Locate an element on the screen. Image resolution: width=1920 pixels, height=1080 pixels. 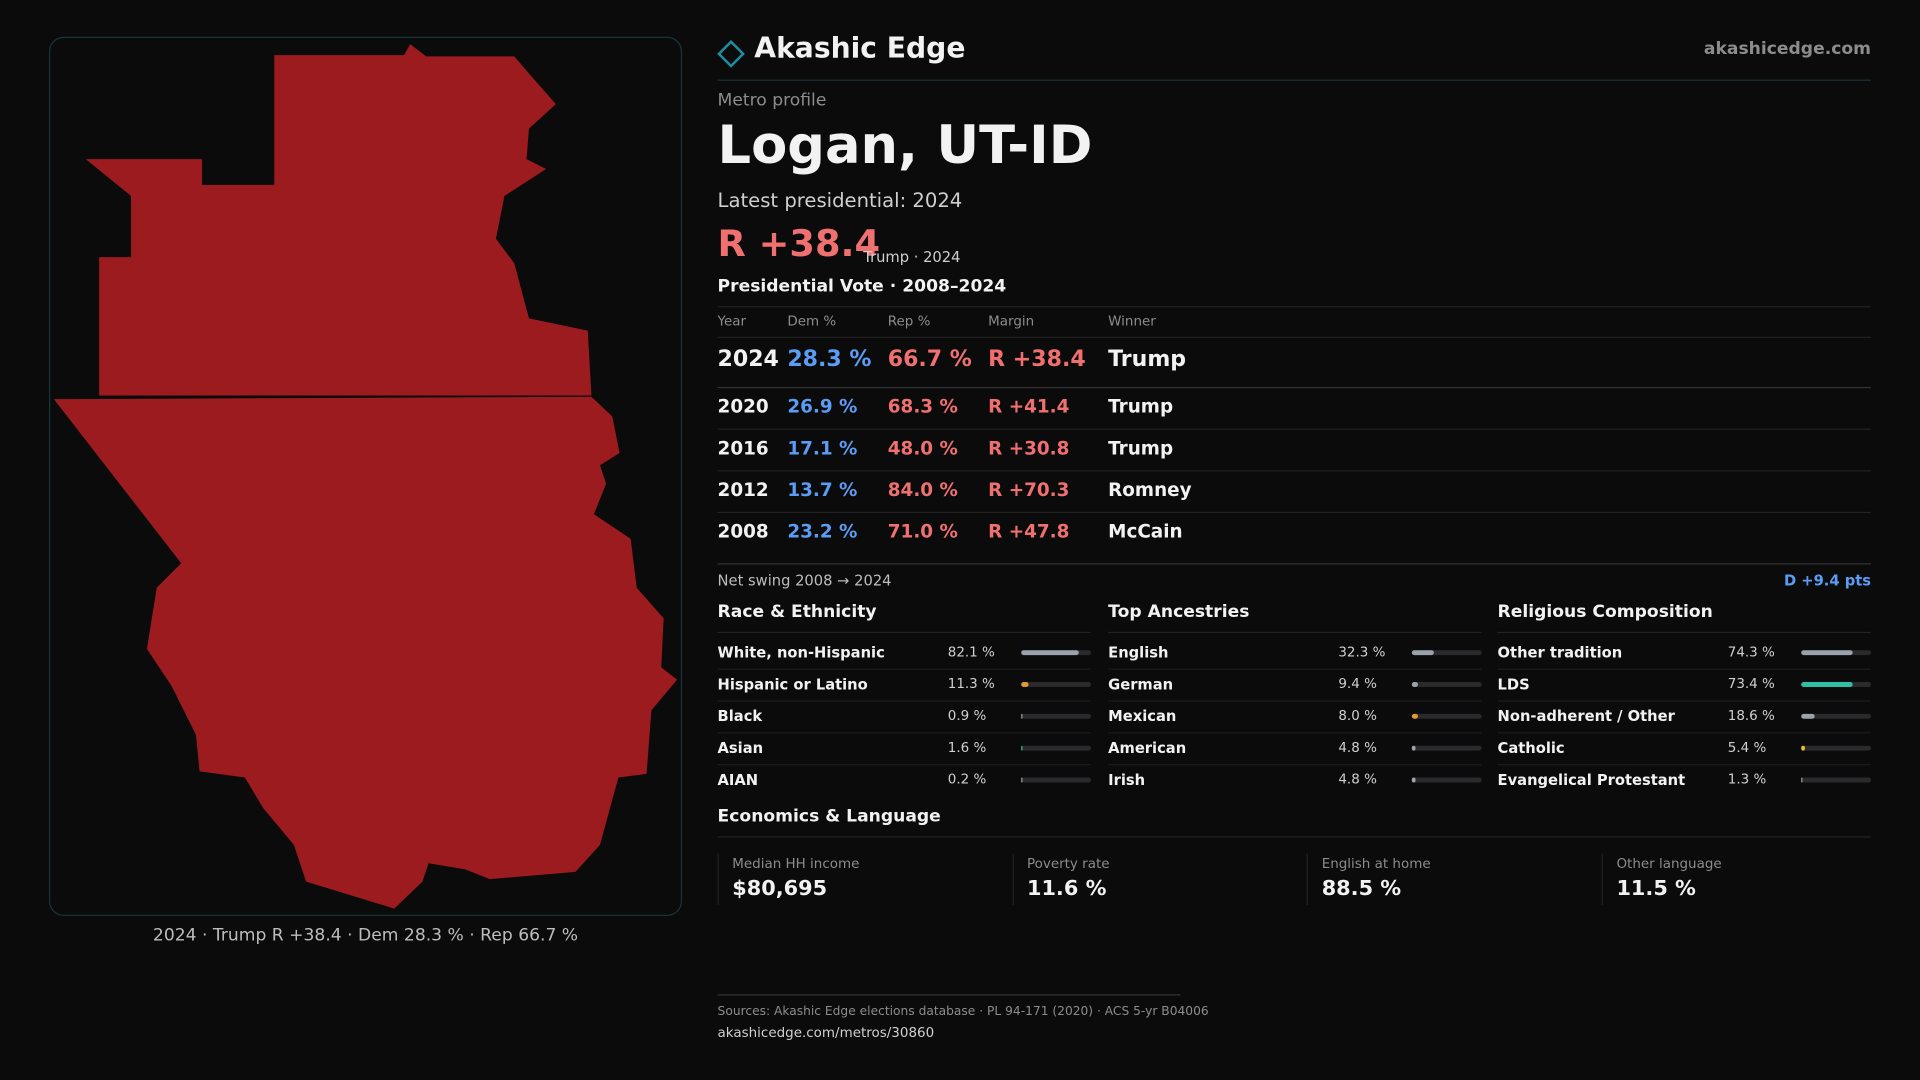
swing-label: Net swing 2008 → 2024 is located at coordinates (804, 580).